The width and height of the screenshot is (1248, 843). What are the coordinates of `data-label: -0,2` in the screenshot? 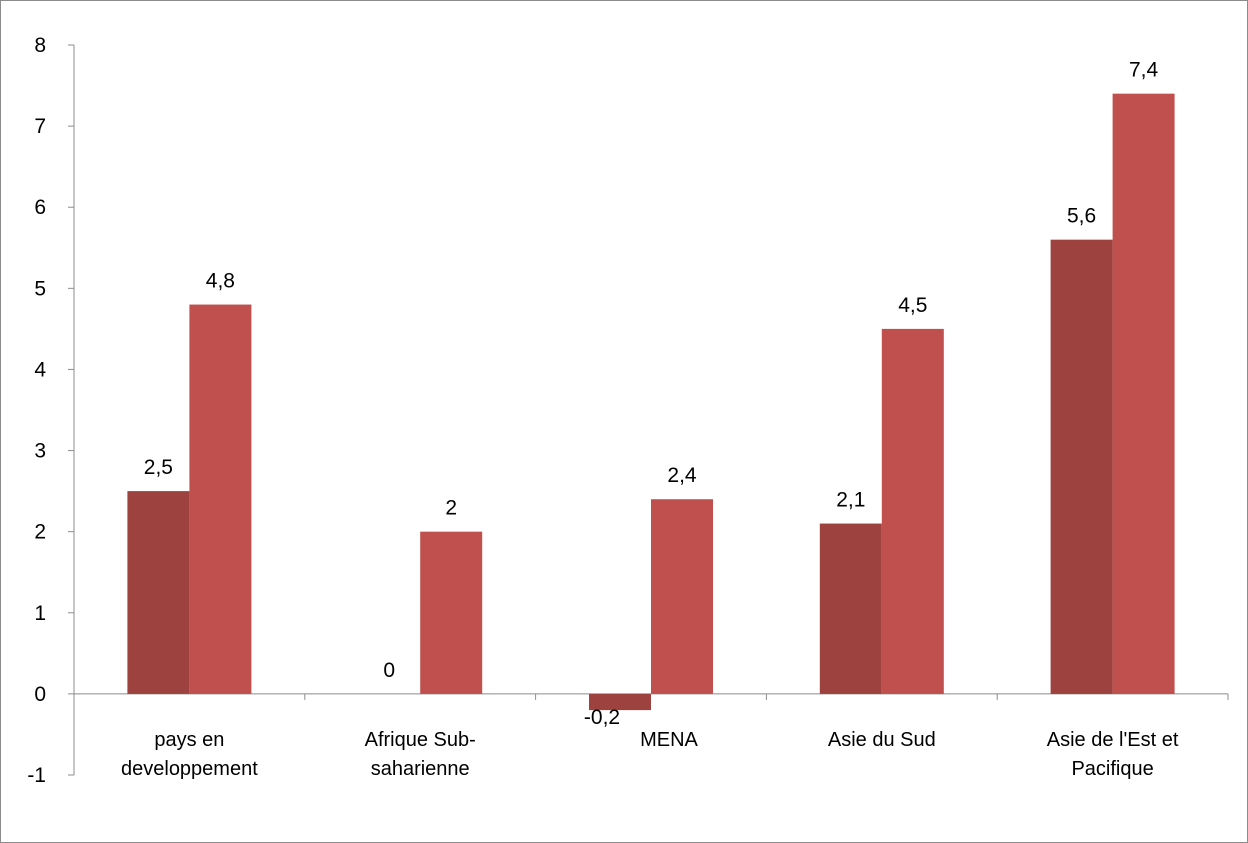 It's located at (602, 717).